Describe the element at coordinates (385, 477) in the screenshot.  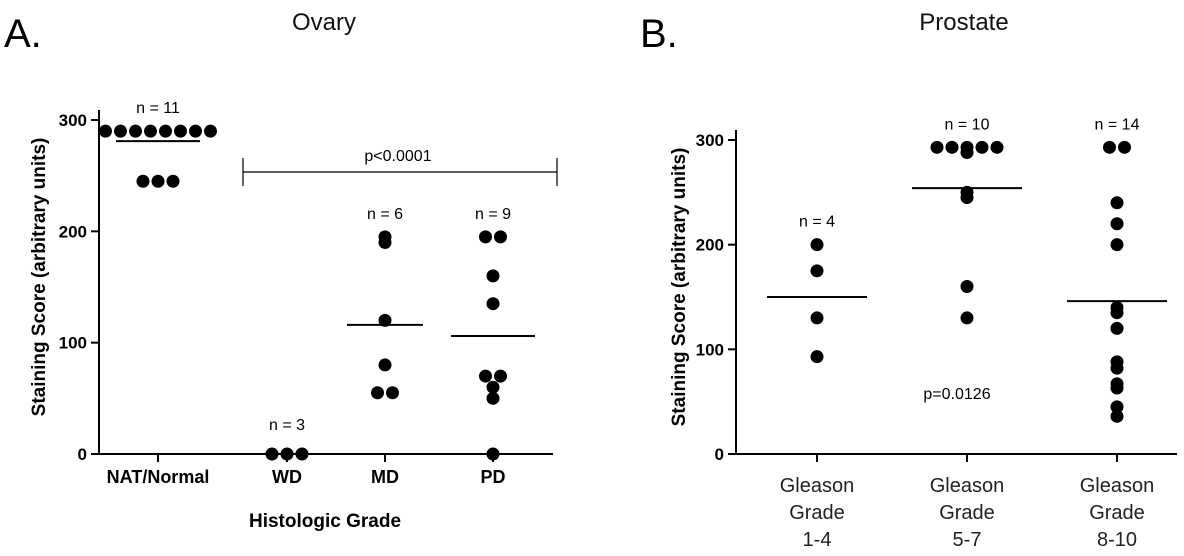
I see `panel-a-x-tick-label: MD` at that location.